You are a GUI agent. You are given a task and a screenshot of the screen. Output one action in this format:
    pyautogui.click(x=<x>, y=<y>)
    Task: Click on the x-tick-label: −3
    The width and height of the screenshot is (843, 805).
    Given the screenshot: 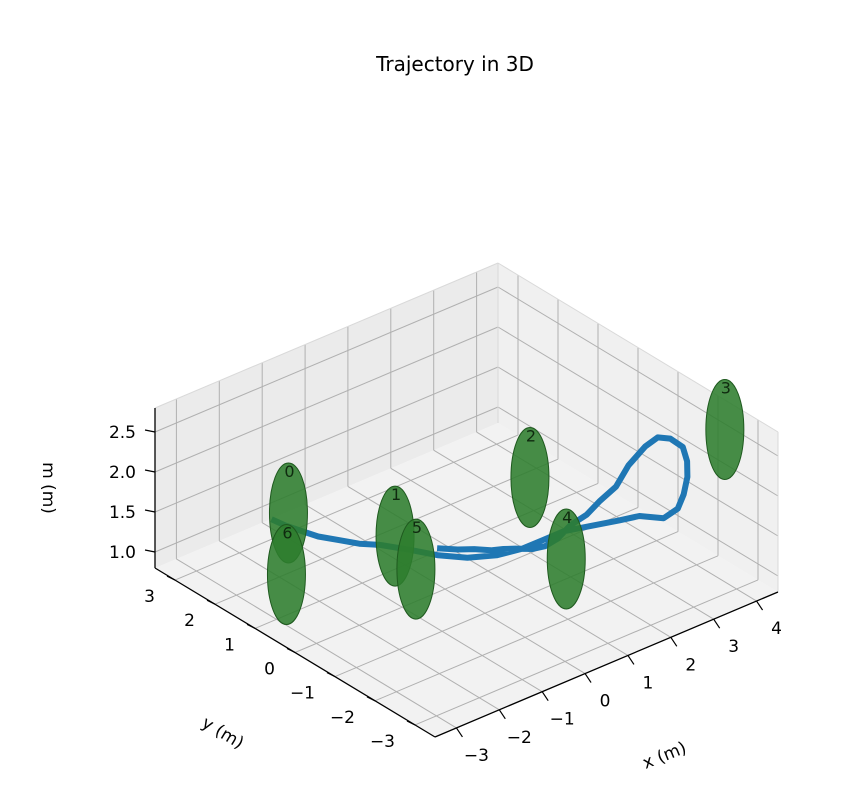 What is the action you would take?
    pyautogui.click(x=476, y=756)
    